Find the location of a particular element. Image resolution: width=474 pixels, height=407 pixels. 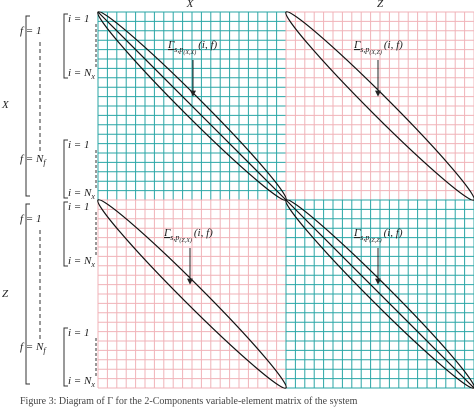

subsubscript: (Z,Z) is located at coordinates (375, 240).